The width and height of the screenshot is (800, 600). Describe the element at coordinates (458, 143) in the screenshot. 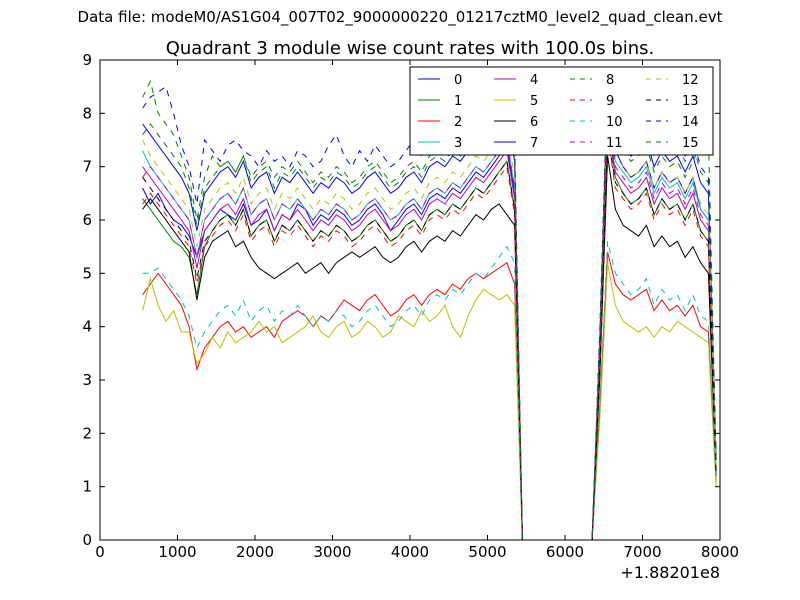

I see `legend-label-3: 3` at that location.